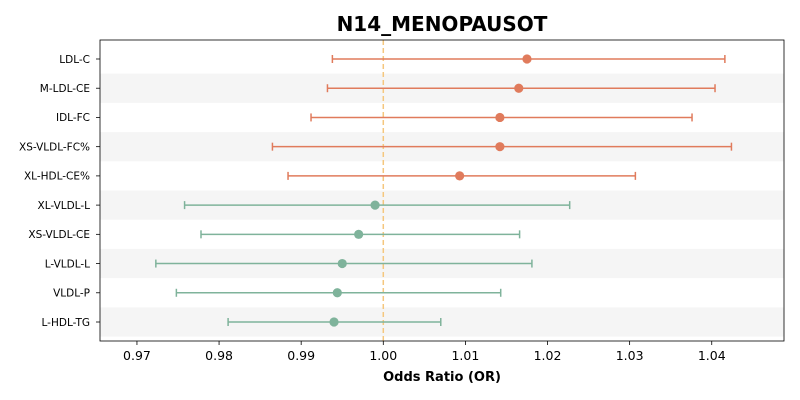 Image resolution: width=800 pixels, height=400 pixels. I want to click on y-tick-label: VLDL-P, so click(71, 294).